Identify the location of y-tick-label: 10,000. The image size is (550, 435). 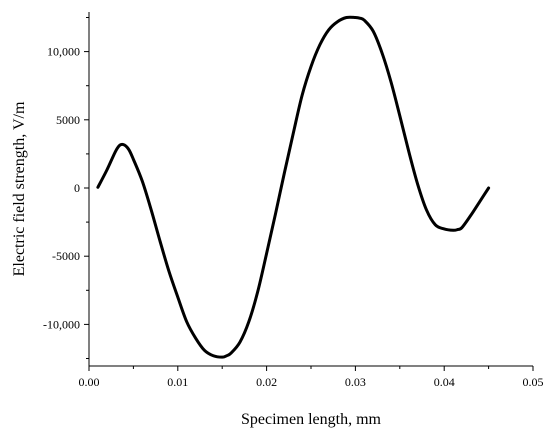
(63, 52).